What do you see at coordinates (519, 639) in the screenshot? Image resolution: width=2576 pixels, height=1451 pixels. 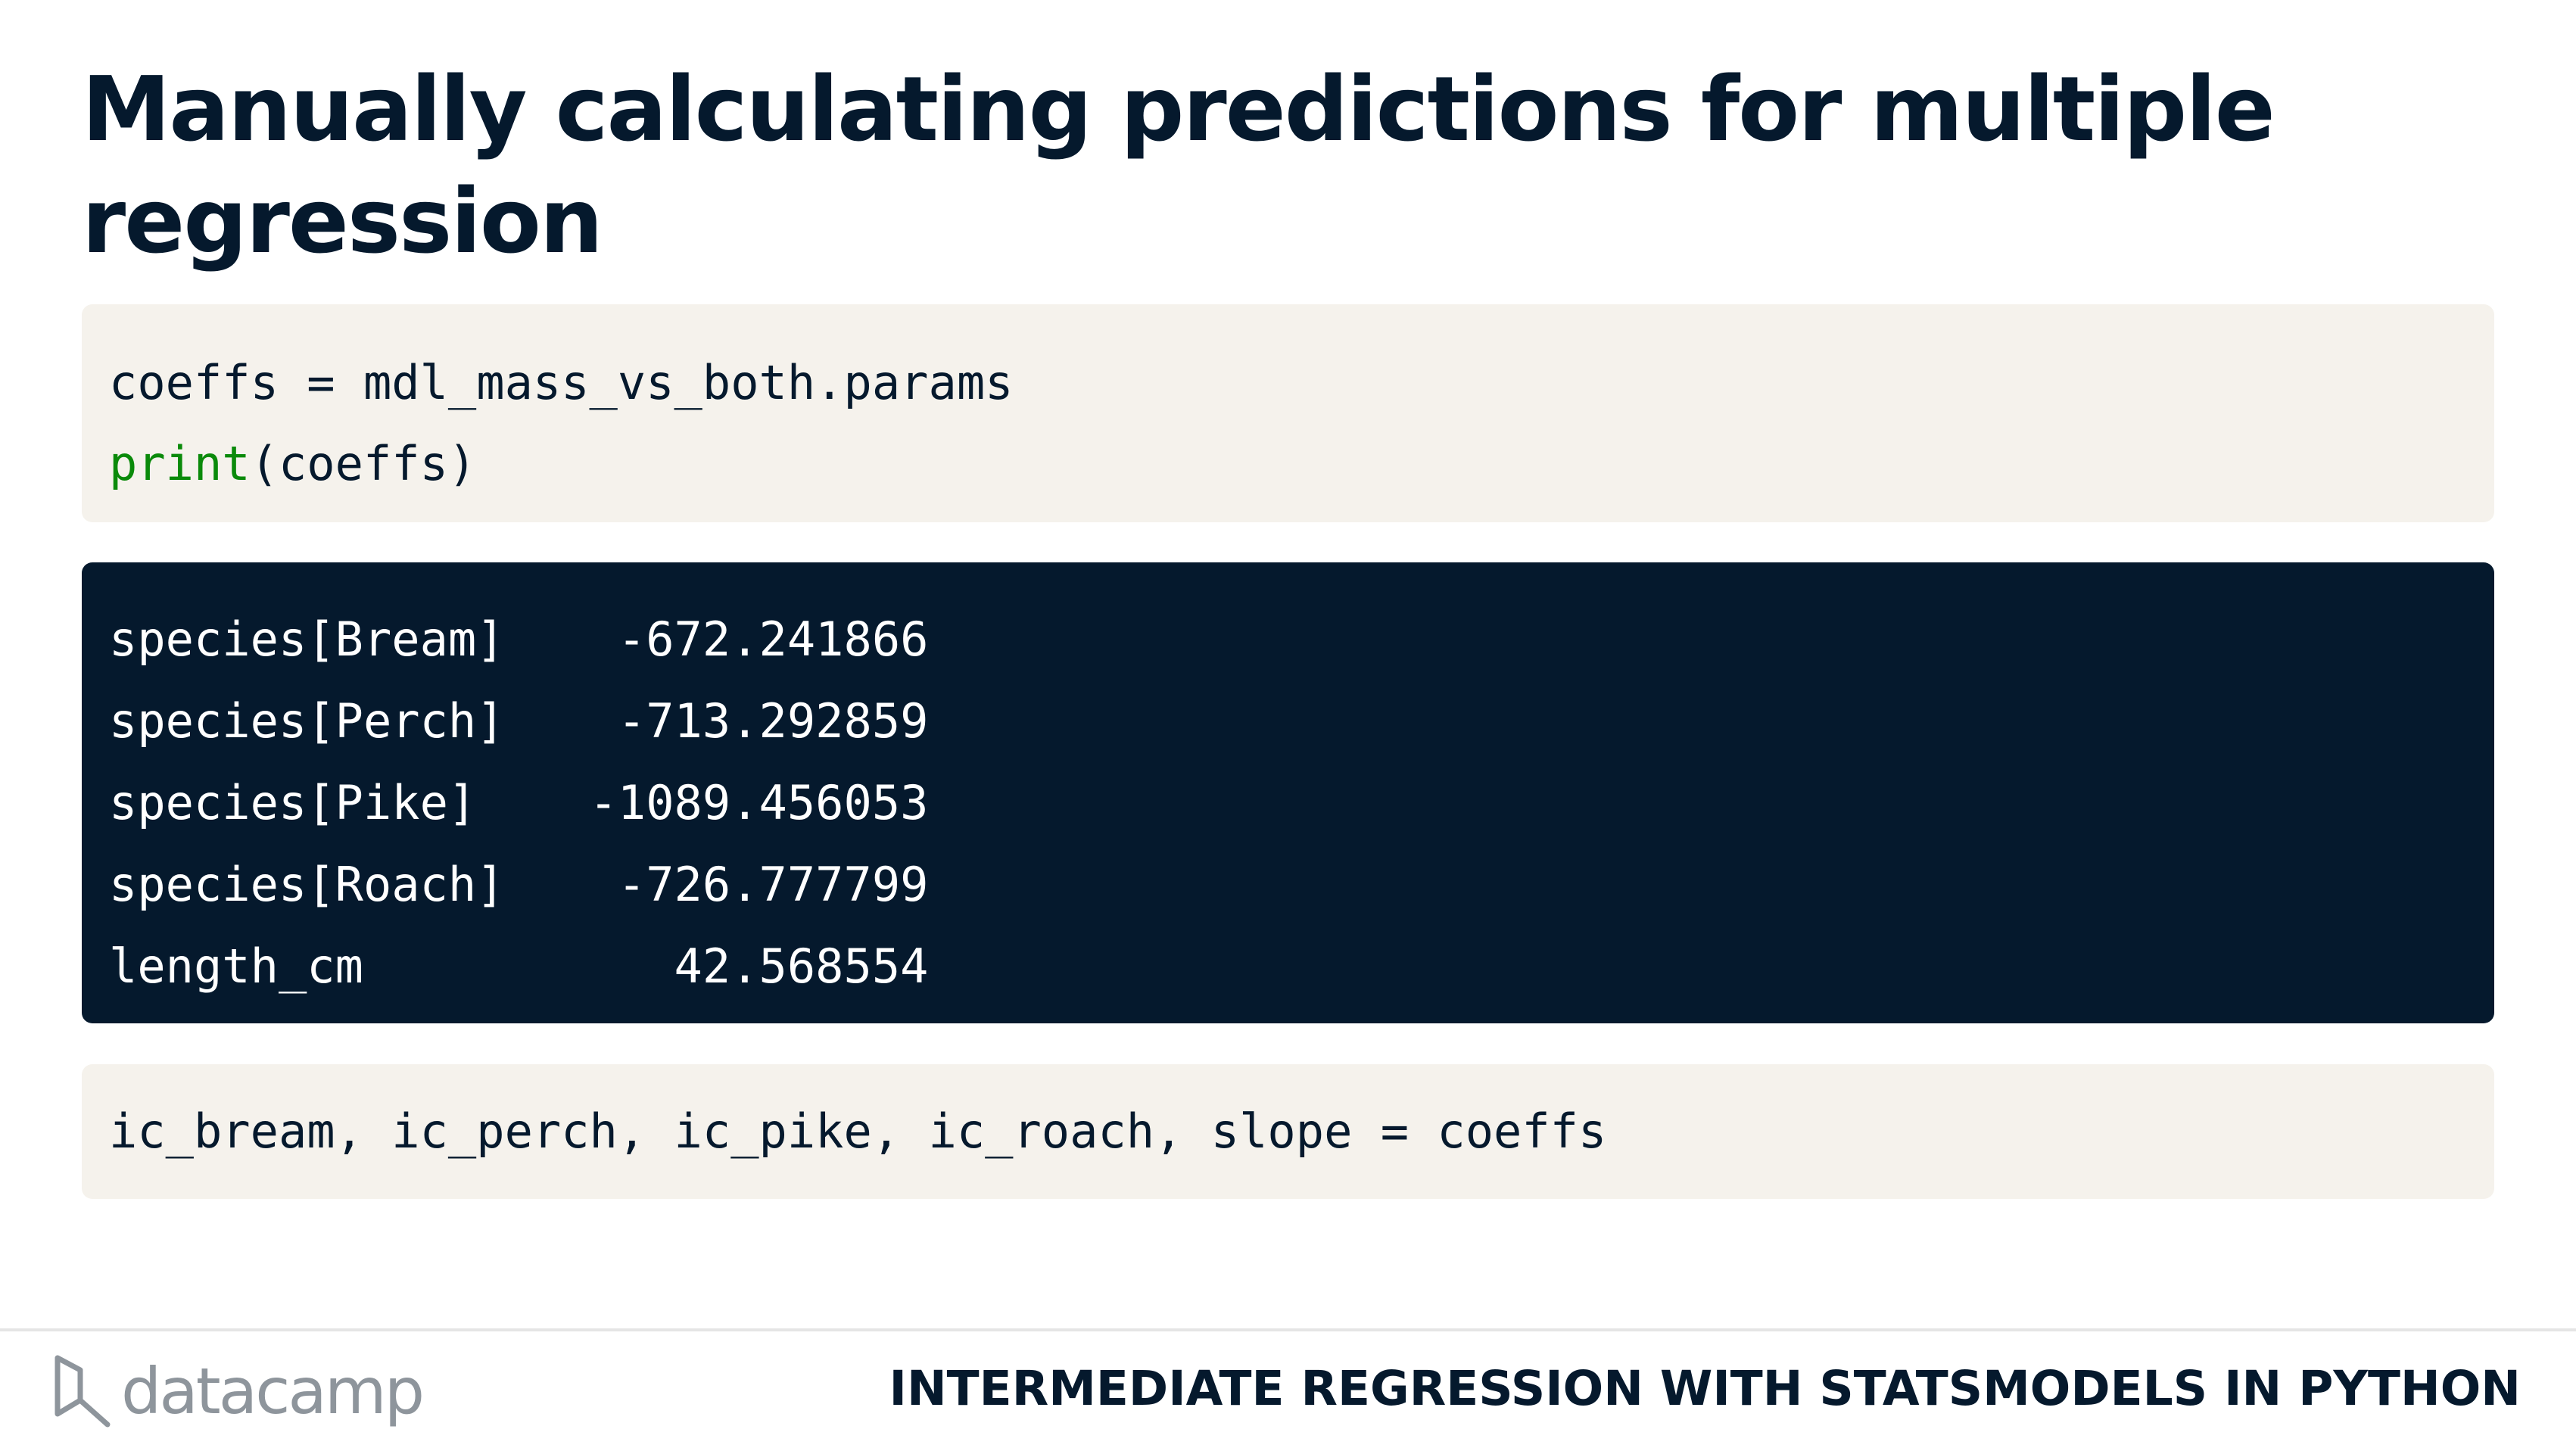 I see `output-line-bream: species[Bream] -672.241866` at bounding box center [519, 639].